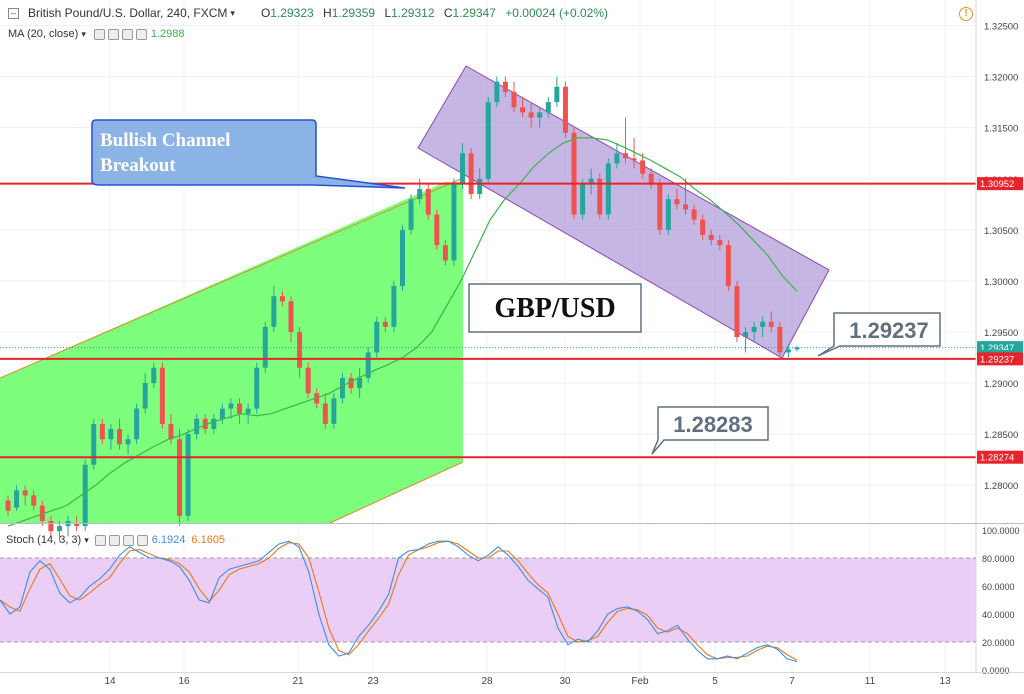 Image resolution: width=1024 pixels, height=694 pixels. I want to click on price-badge-label: 1.30952, so click(997, 184).